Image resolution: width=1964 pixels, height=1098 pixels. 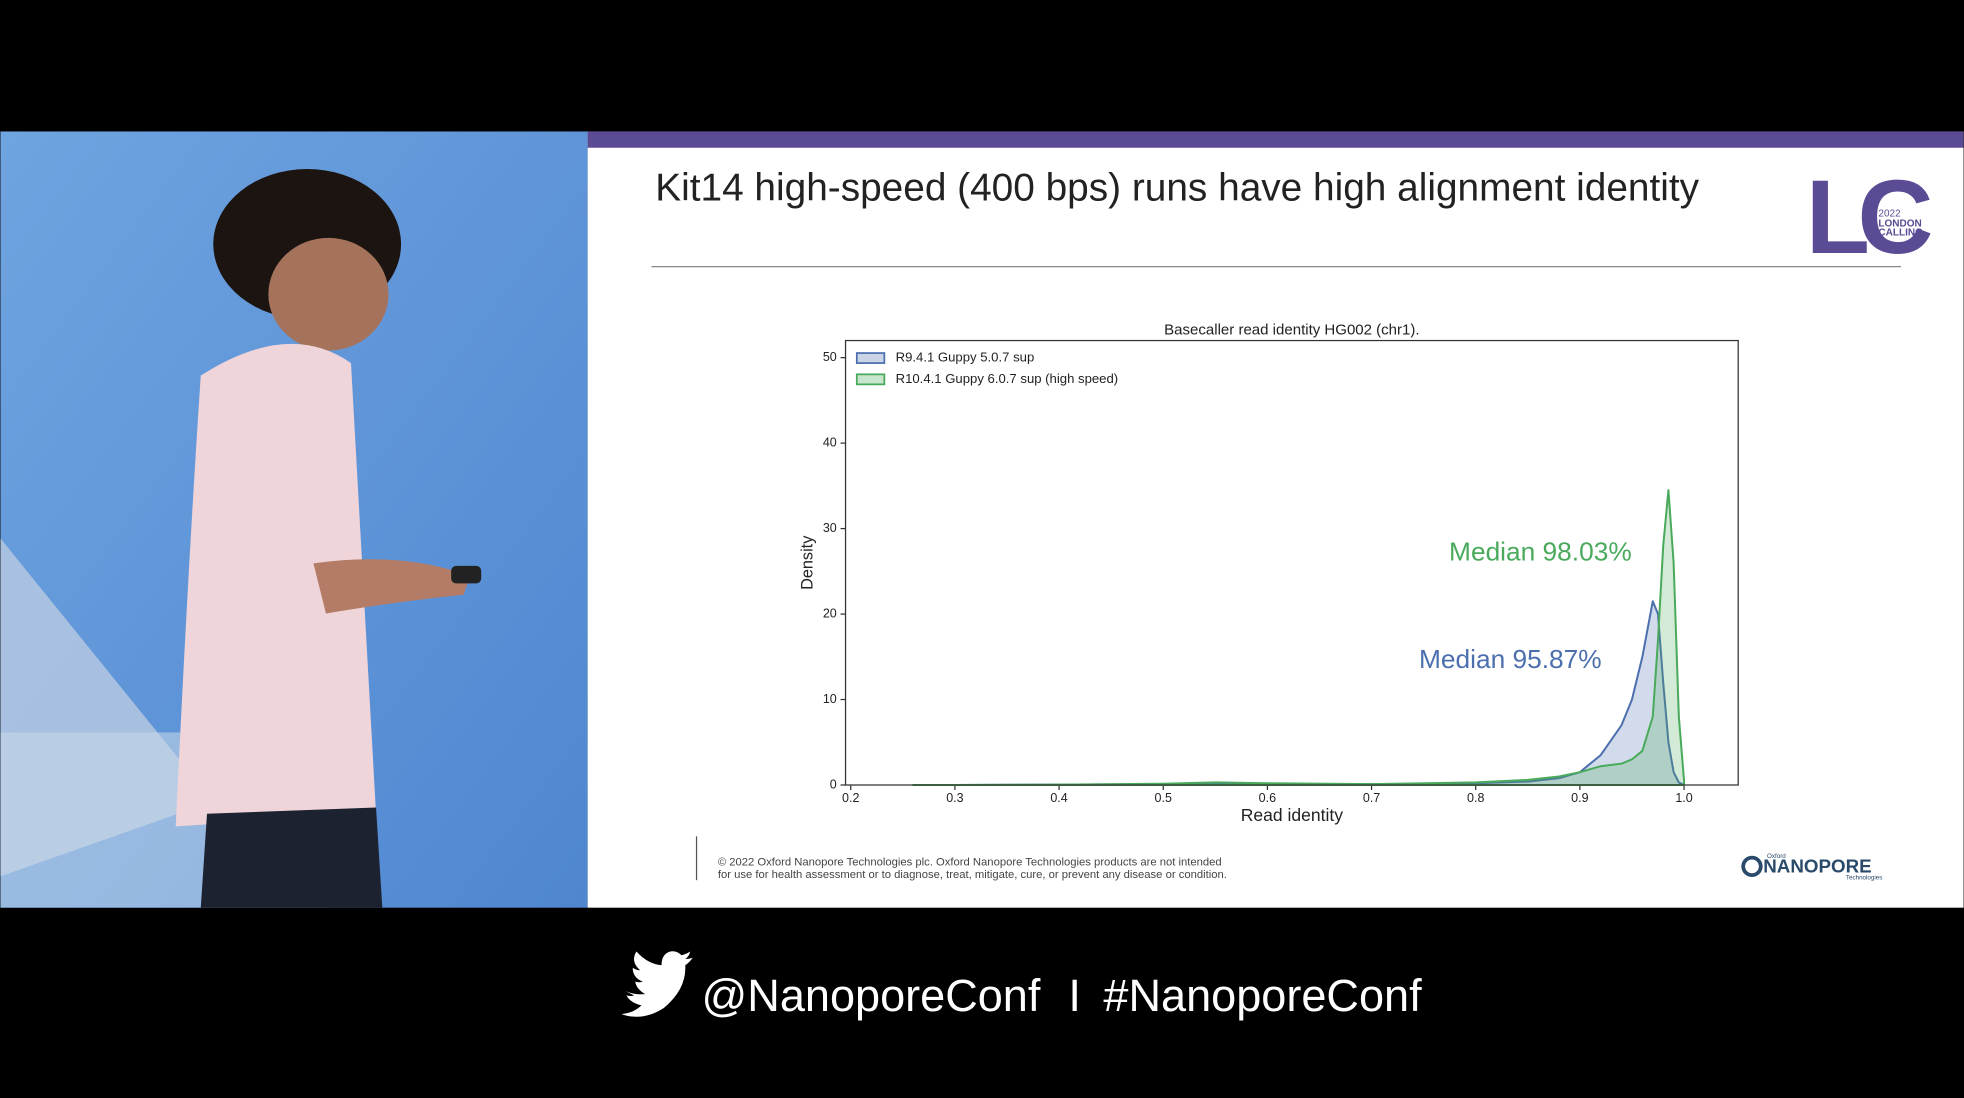 What do you see at coordinates (1267, 798) in the screenshot?
I see `x-tick-label: 0.6` at bounding box center [1267, 798].